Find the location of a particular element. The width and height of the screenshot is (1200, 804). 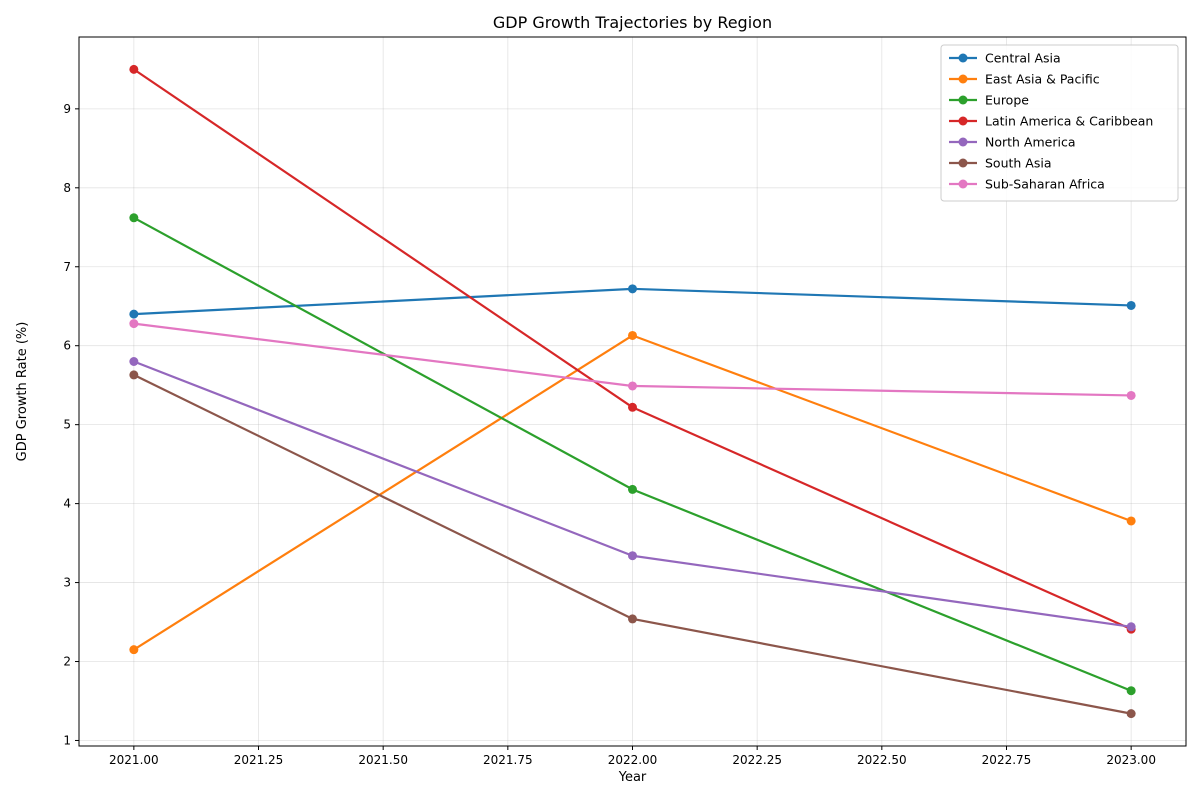

y-tick-label: 3 is located at coordinates (67, 583).